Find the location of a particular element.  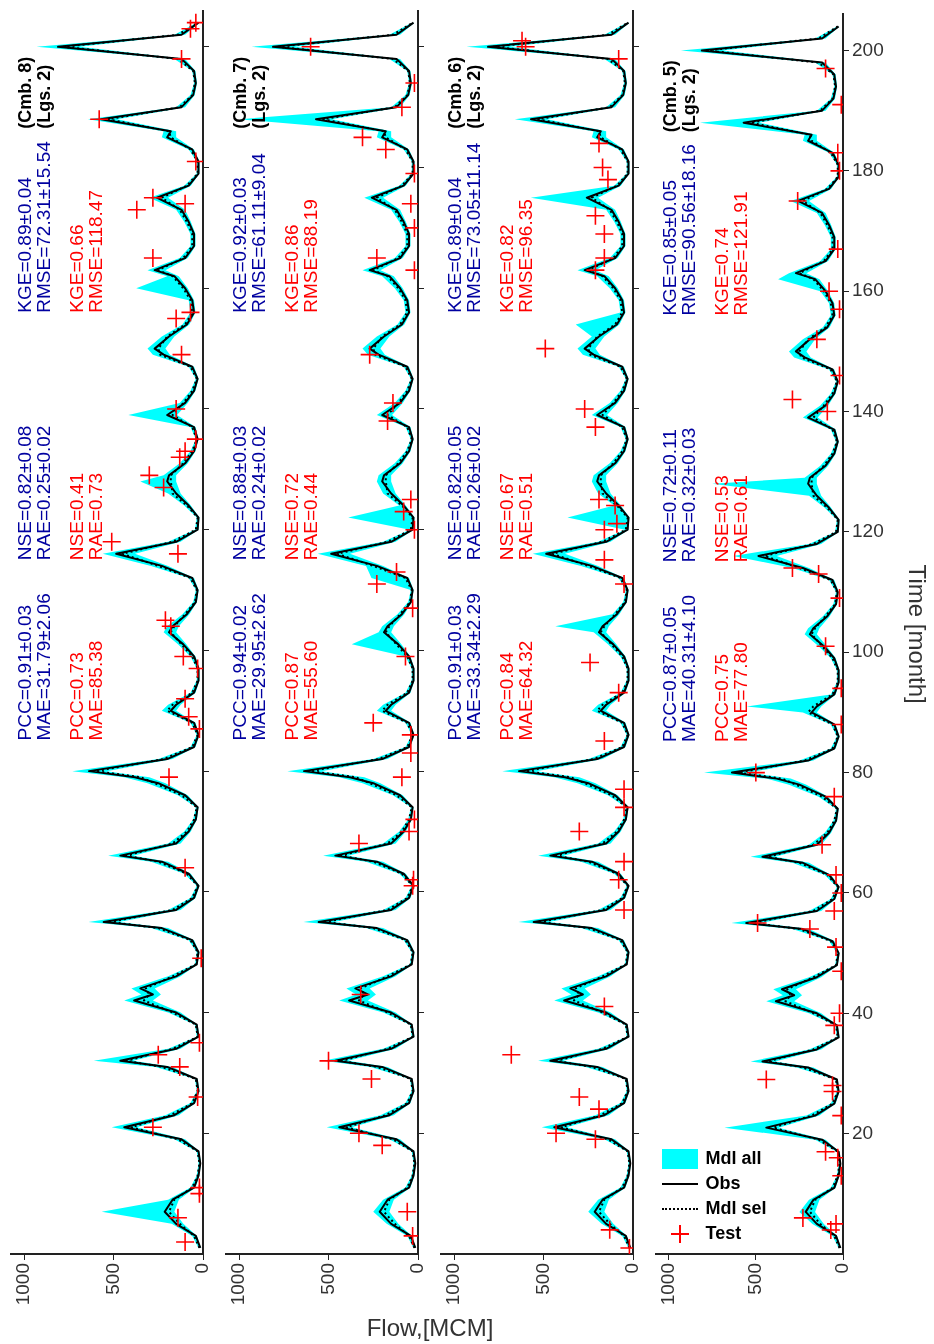

y-tick-label: 160 is located at coordinates (868, 290).